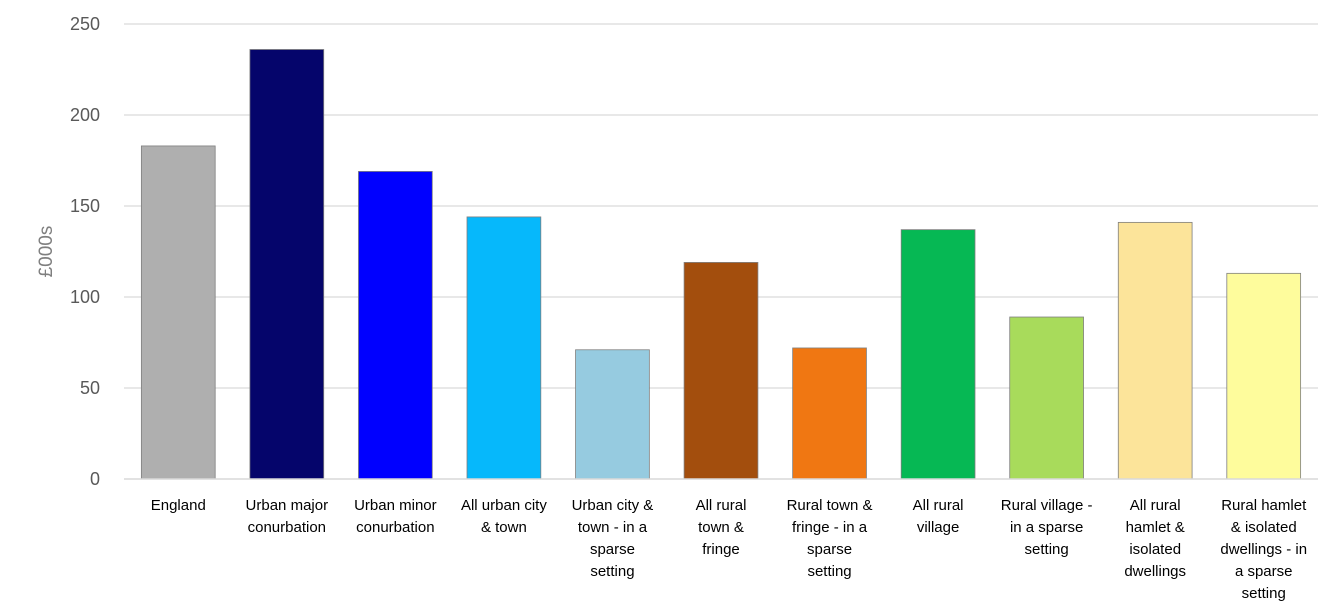 The height and width of the screenshot is (612, 1339). What do you see at coordinates (287, 516) in the screenshot?
I see `x-tick-label: Urban major conurbation` at bounding box center [287, 516].